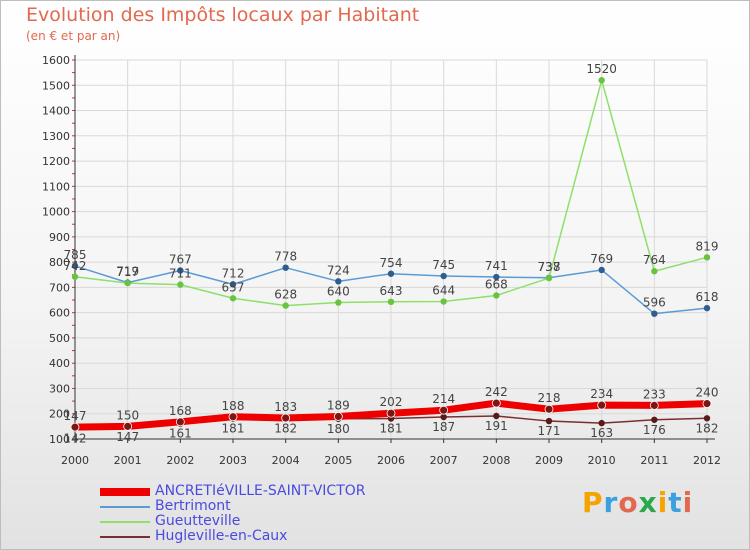  I want to click on data-label: 737, so click(549, 267).